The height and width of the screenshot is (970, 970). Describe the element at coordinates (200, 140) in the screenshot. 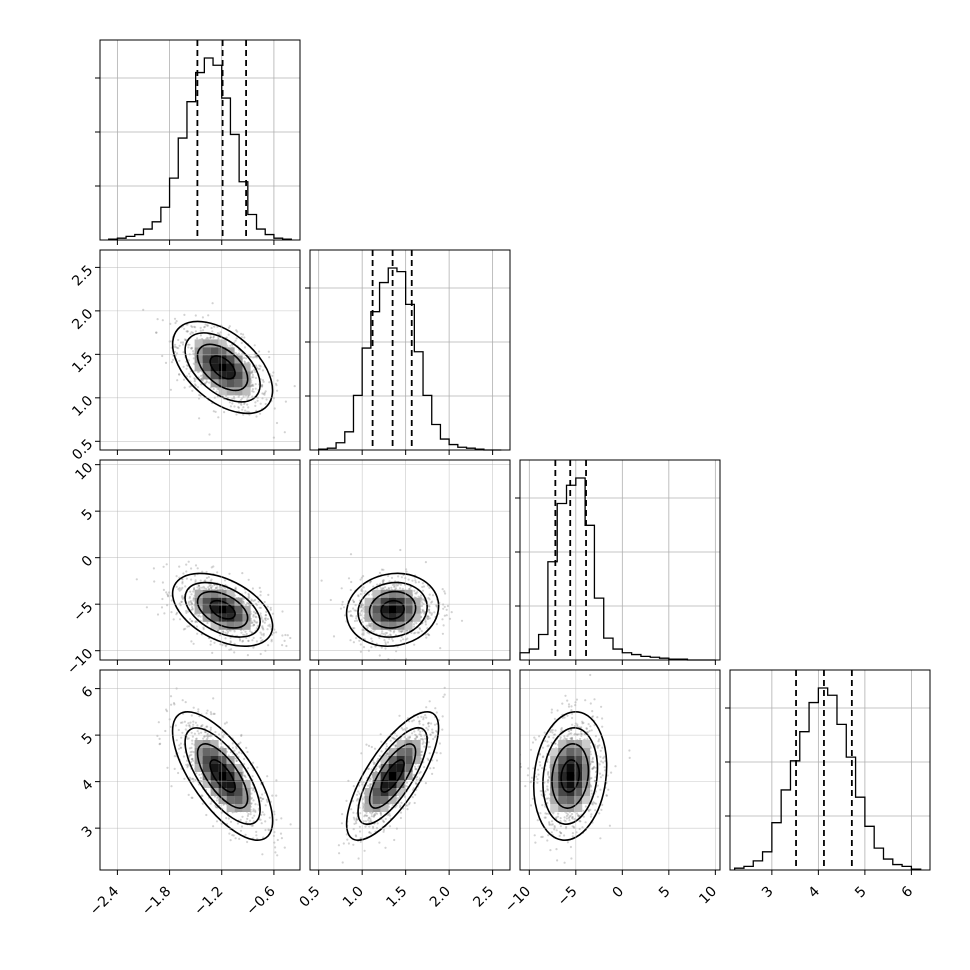

I see `histogram-panel-background` at that location.